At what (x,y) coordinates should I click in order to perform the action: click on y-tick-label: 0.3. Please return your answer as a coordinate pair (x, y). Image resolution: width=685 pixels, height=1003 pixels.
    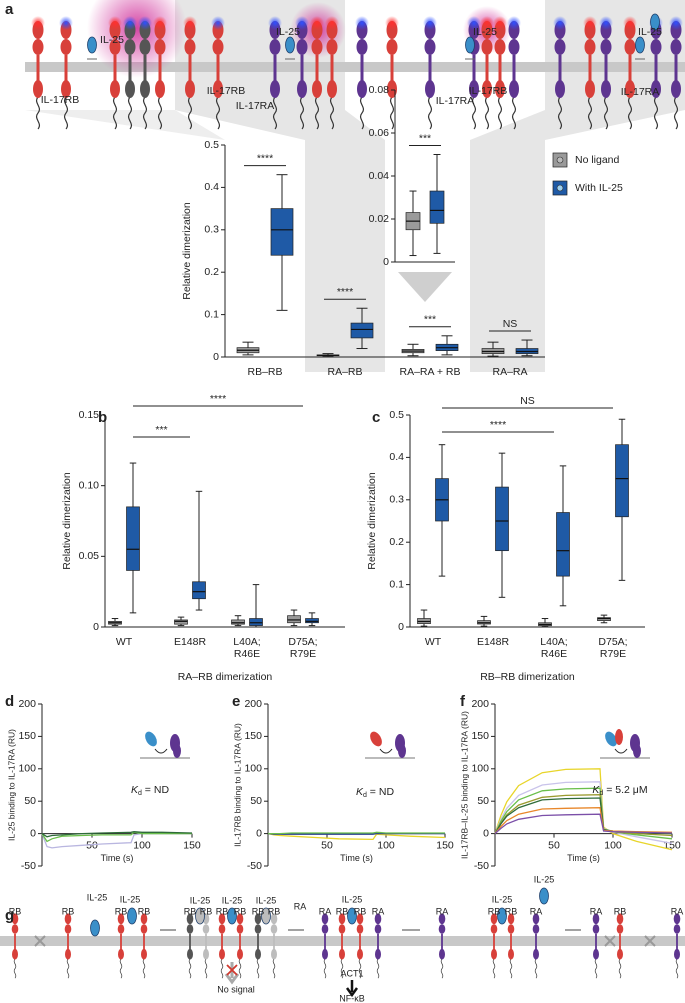
    Looking at the image, I should click on (396, 500).